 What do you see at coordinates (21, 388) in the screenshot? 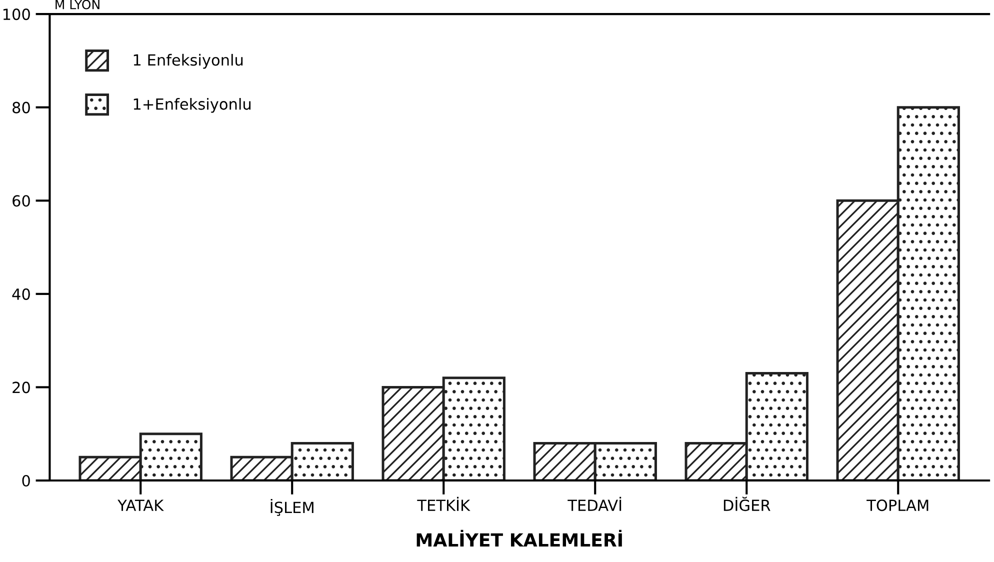
I see `y-tick-label: 20` at bounding box center [21, 388].